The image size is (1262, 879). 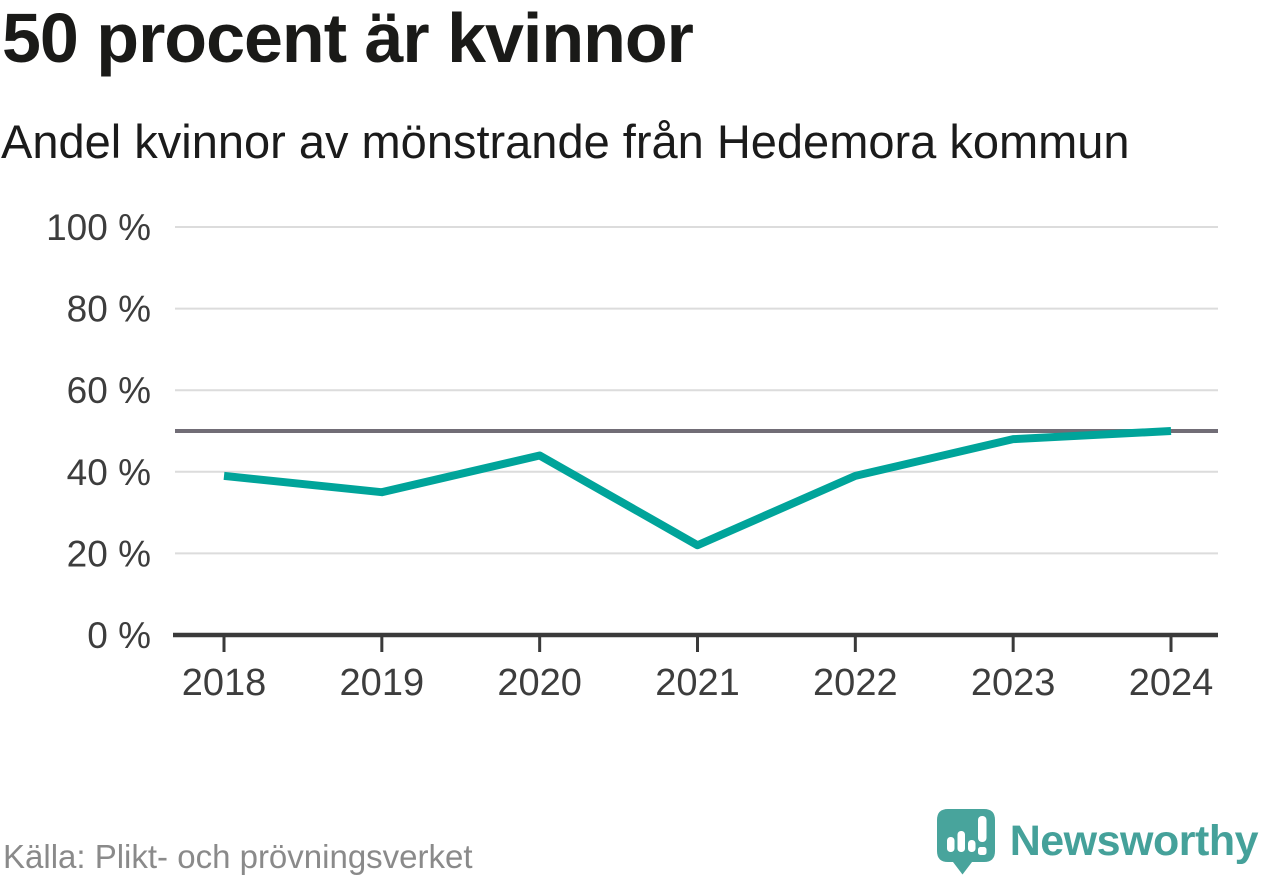 I want to click on svg-text: 2024, so click(x=1171, y=683).